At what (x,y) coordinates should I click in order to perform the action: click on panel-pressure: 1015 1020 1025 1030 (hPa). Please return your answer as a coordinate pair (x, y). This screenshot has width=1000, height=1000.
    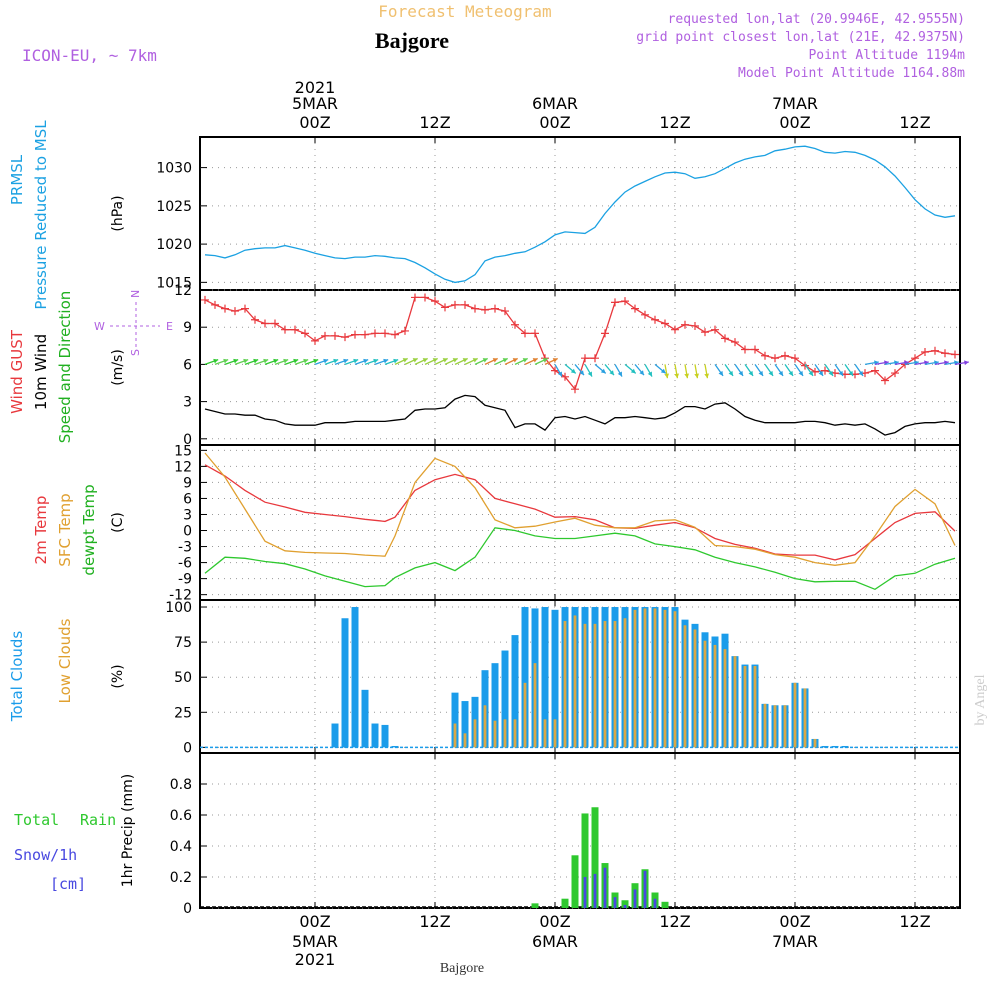
    Looking at the image, I should click on (535, 213).